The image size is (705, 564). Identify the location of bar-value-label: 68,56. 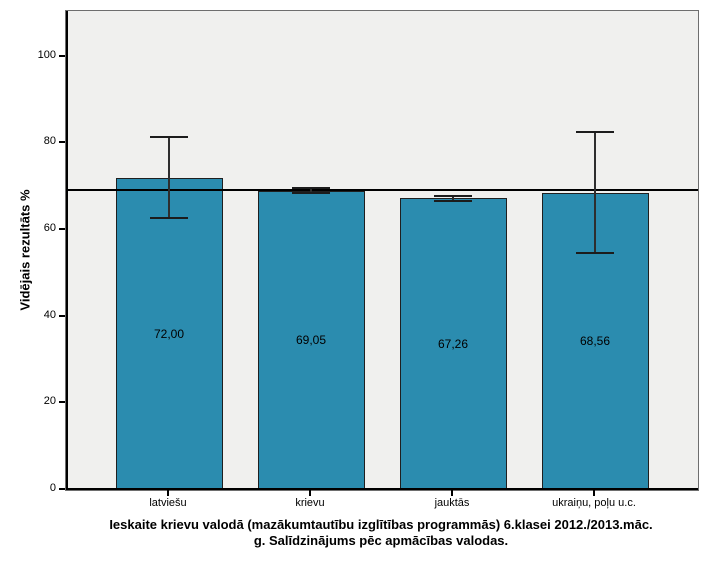
(595, 341).